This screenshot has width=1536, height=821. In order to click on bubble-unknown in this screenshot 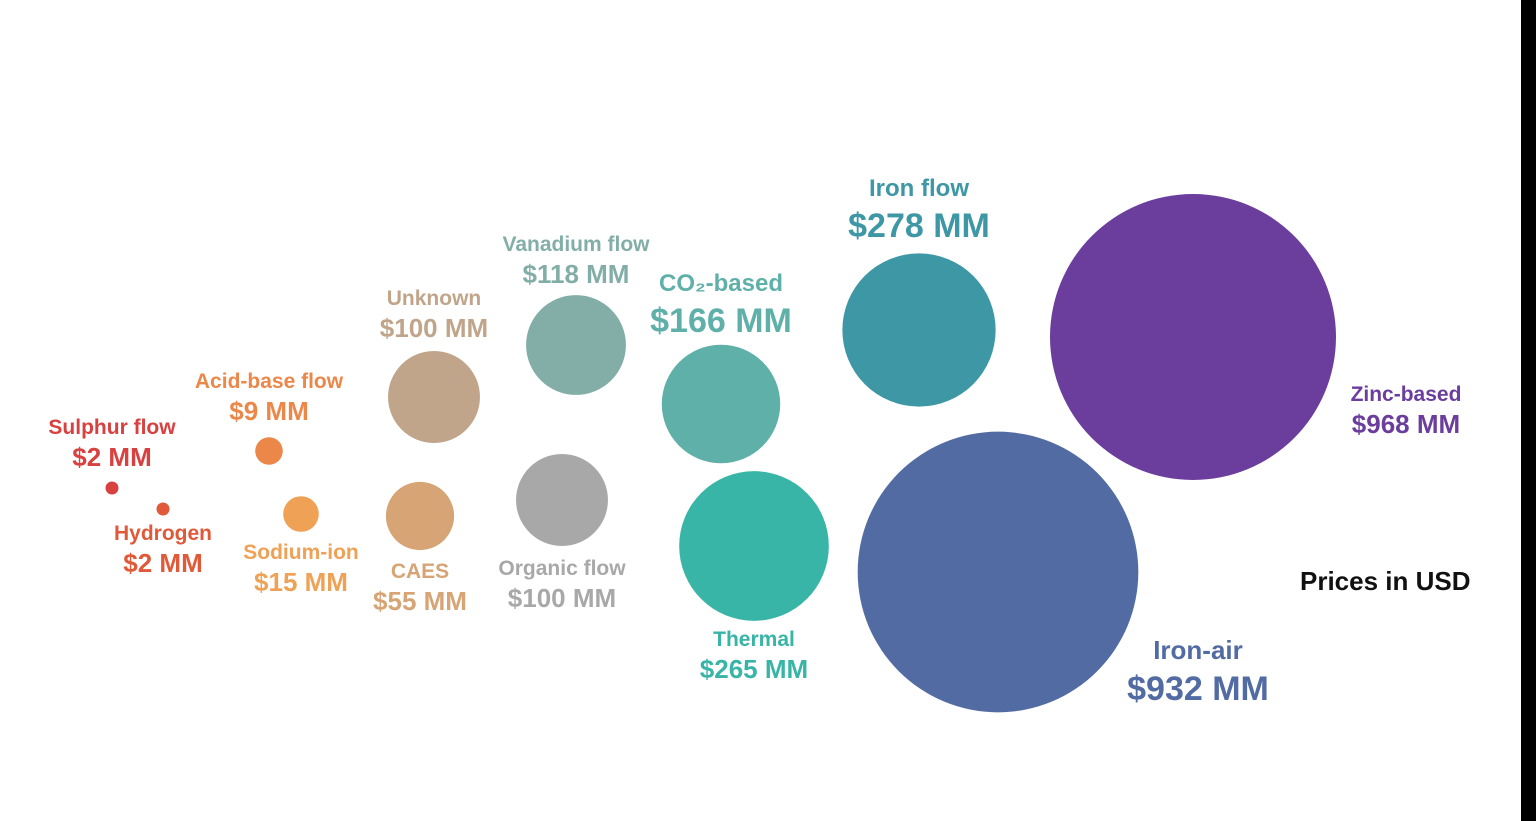, I will do `click(434, 397)`.